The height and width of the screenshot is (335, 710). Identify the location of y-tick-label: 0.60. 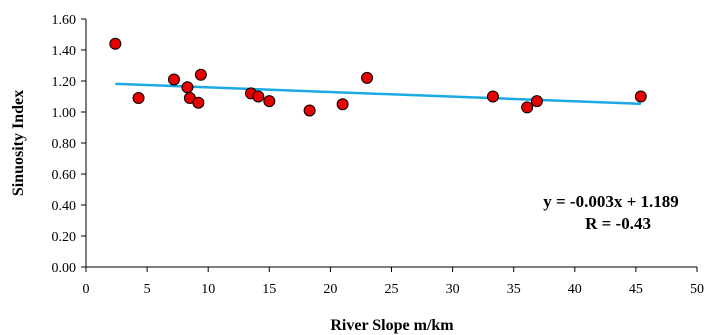
(64, 175).